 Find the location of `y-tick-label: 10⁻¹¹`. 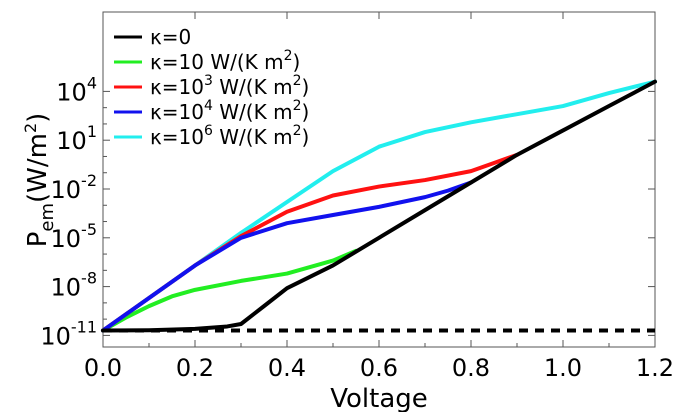

y-tick-label: 10⁻¹¹ is located at coordinates (68, 333).